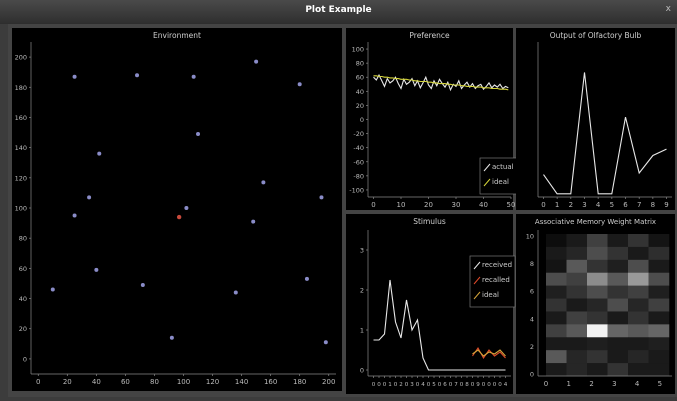 This screenshot has height=401, width=677. I want to click on x-tick-label: 100, so click(183, 382).